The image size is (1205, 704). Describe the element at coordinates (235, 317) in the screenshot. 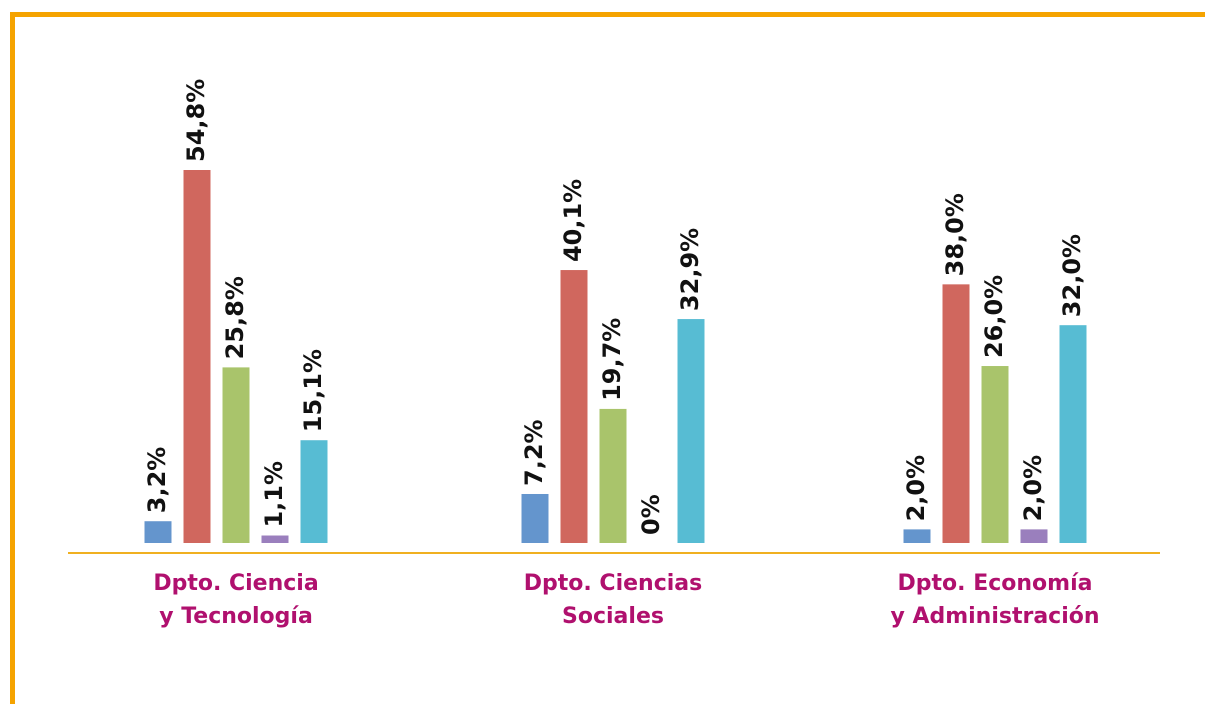

I see `value-label: 25,8%` at that location.